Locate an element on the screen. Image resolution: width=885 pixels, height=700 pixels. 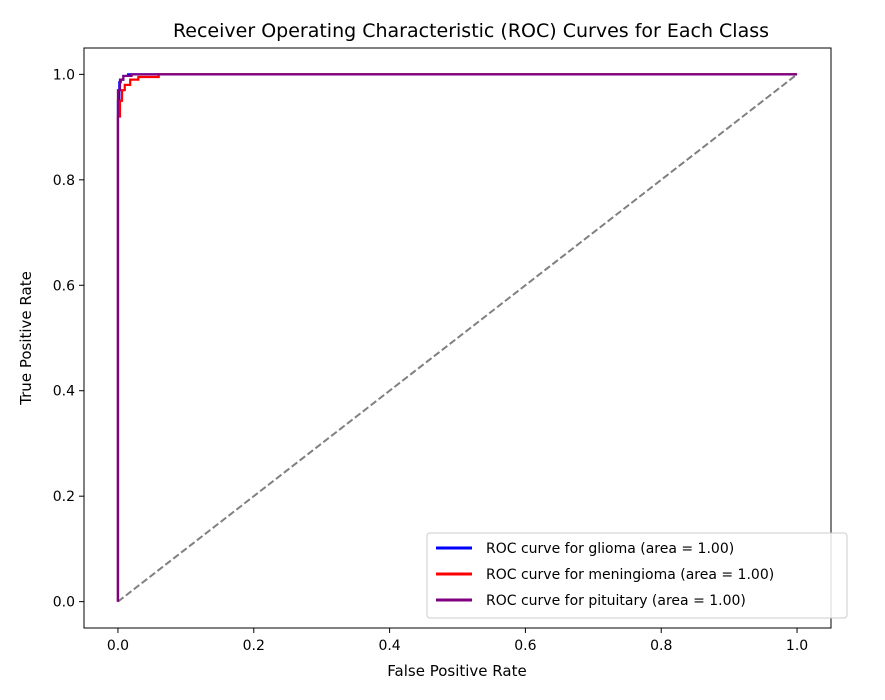
x-tick-label: 1.0 is located at coordinates (797, 646).